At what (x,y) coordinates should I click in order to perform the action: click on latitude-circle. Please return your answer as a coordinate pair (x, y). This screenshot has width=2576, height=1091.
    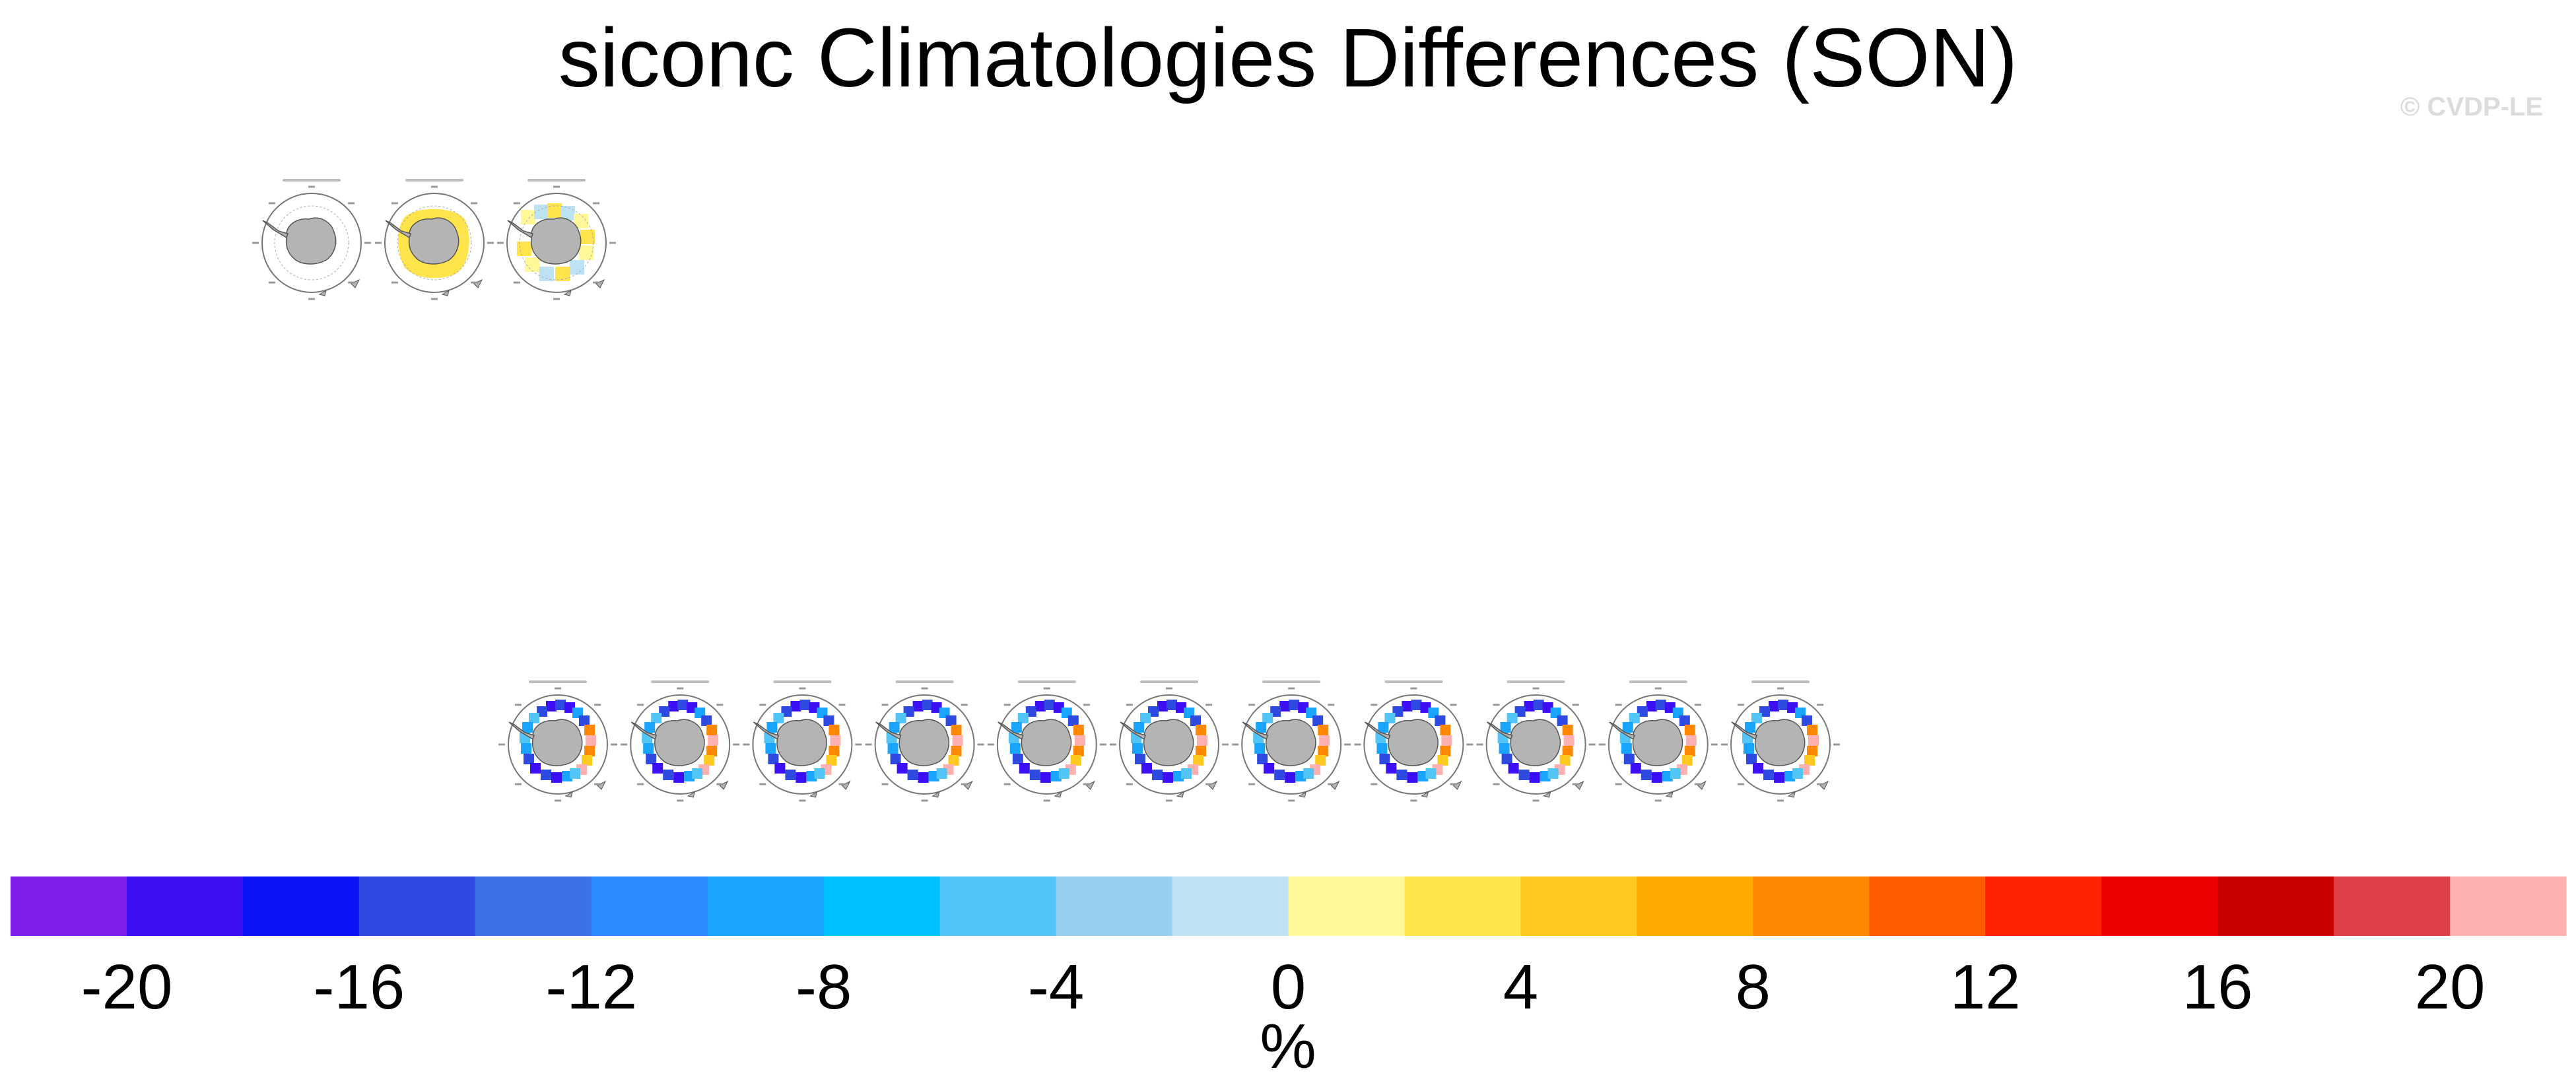
    Looking at the image, I should click on (556, 243).